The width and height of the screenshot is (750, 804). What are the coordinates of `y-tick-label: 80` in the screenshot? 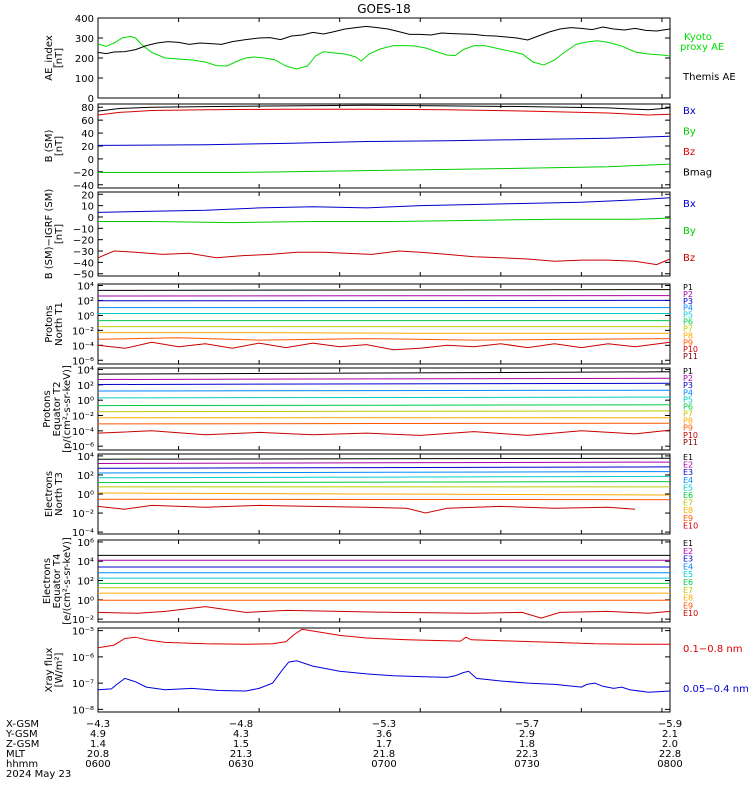 It's located at (87, 108).